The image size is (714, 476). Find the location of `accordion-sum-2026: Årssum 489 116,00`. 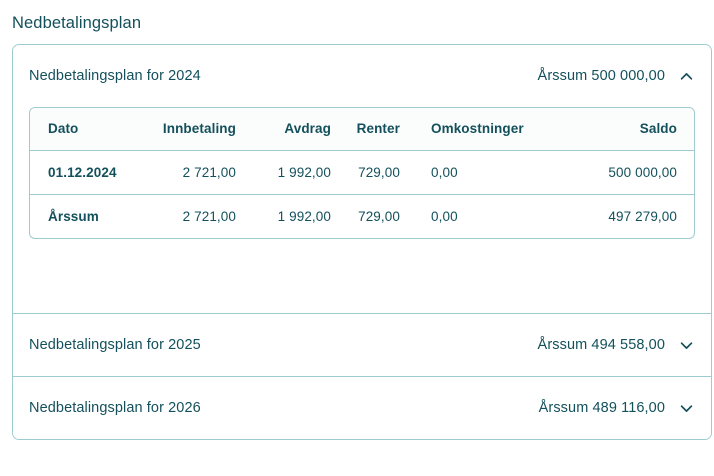

accordion-sum-2026: Årssum 489 116,00 is located at coordinates (601, 408).